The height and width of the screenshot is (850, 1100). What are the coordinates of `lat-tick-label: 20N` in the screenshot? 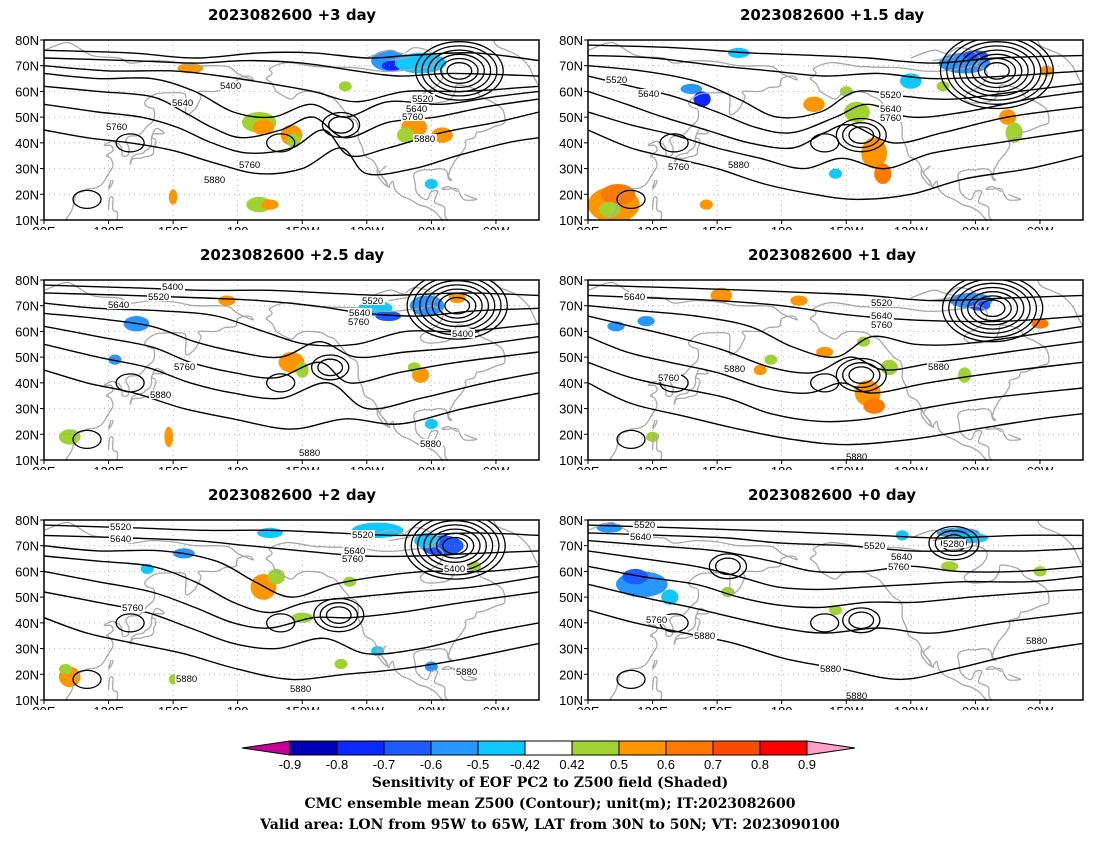 It's located at (571, 194).